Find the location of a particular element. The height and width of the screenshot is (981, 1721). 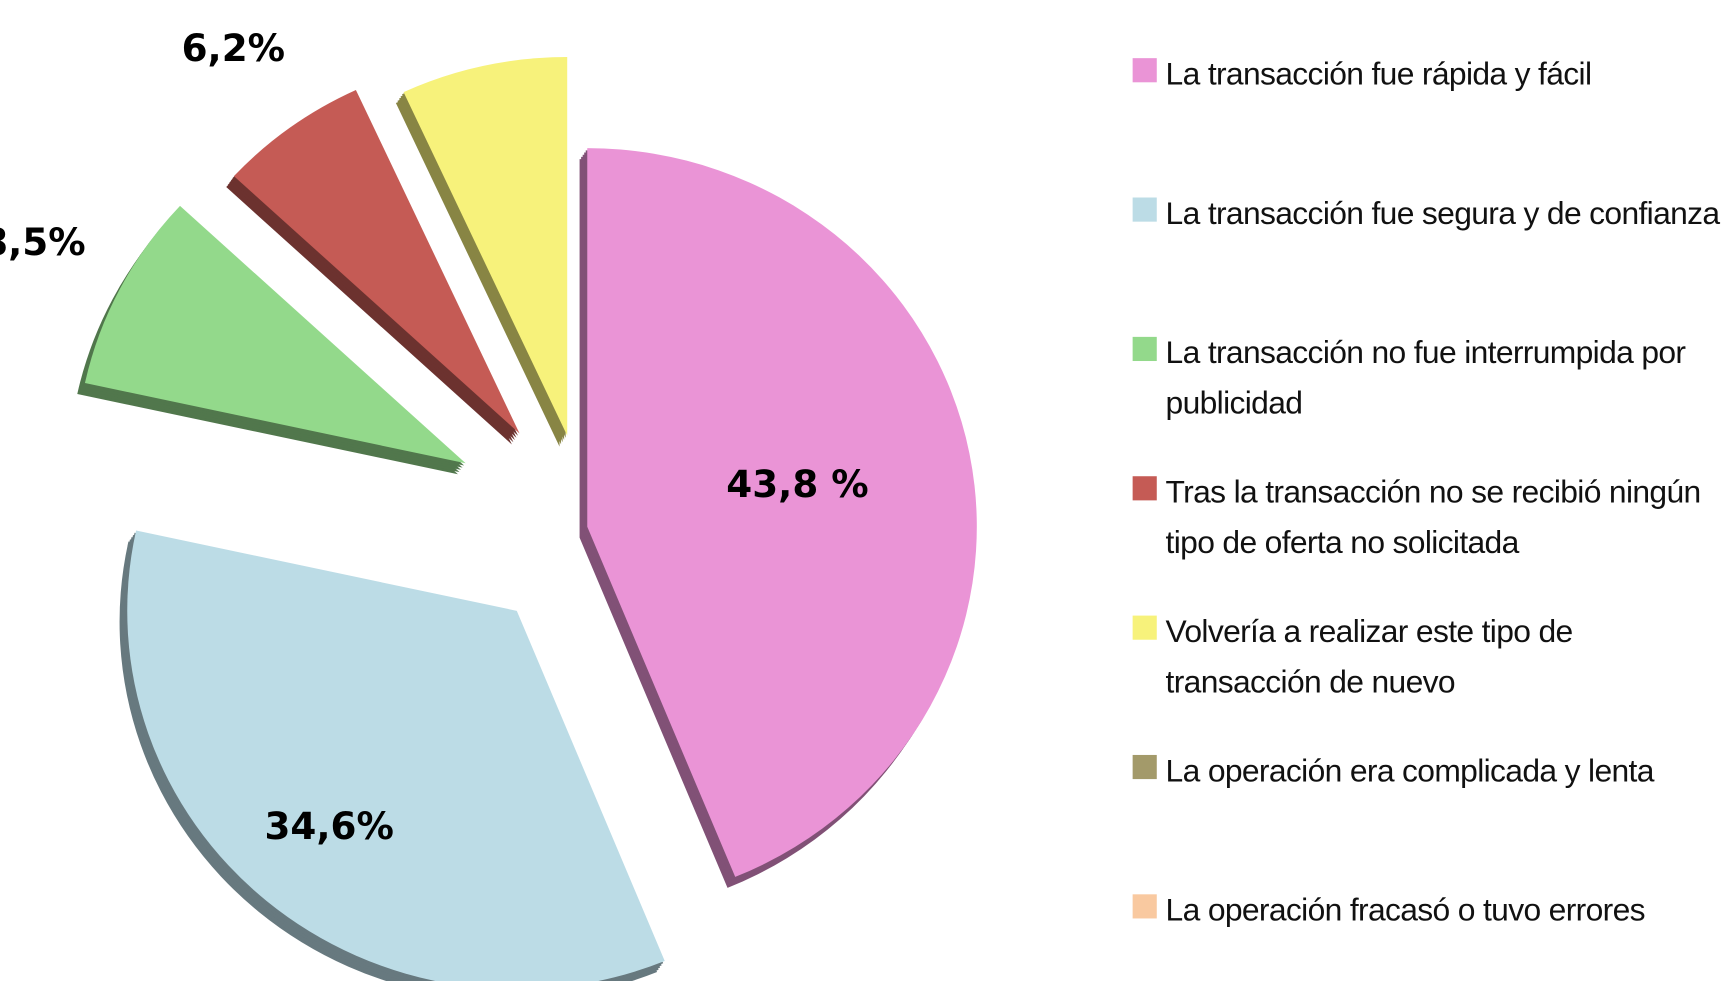

data-label: 6,2% is located at coordinates (233, 48).